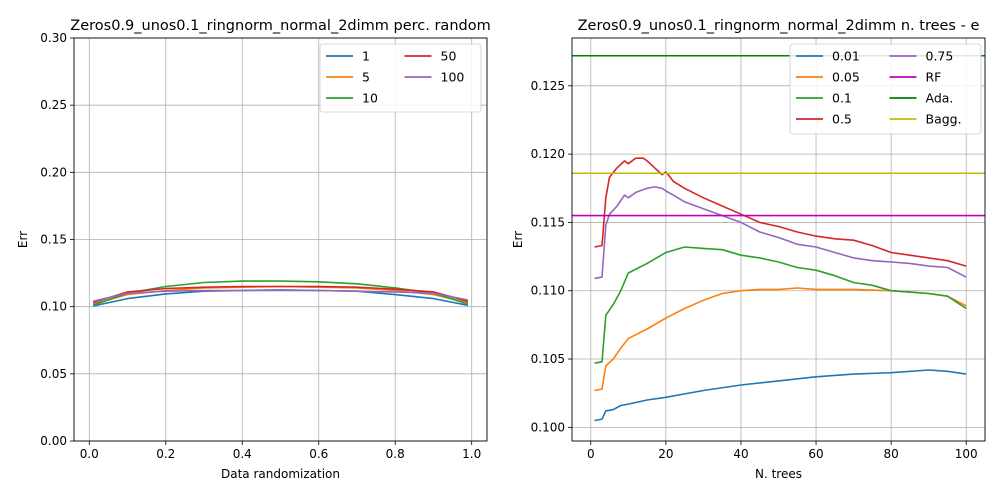  Describe the element at coordinates (242, 454) in the screenshot. I see `x-tick-label: 0.4` at that location.